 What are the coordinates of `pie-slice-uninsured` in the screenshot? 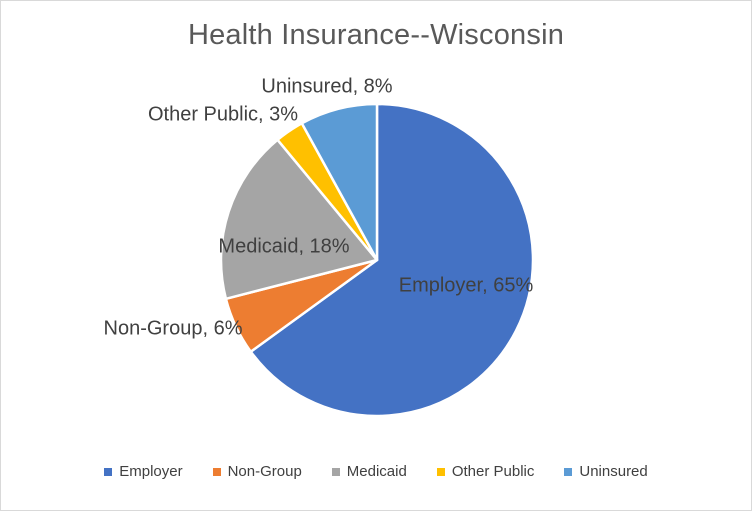 It's located at (339, 182).